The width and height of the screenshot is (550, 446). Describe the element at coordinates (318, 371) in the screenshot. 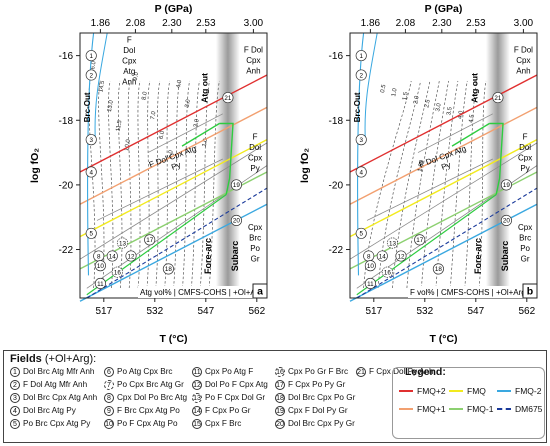

I see `field-text: Cpx Po Gr F Brc` at that location.